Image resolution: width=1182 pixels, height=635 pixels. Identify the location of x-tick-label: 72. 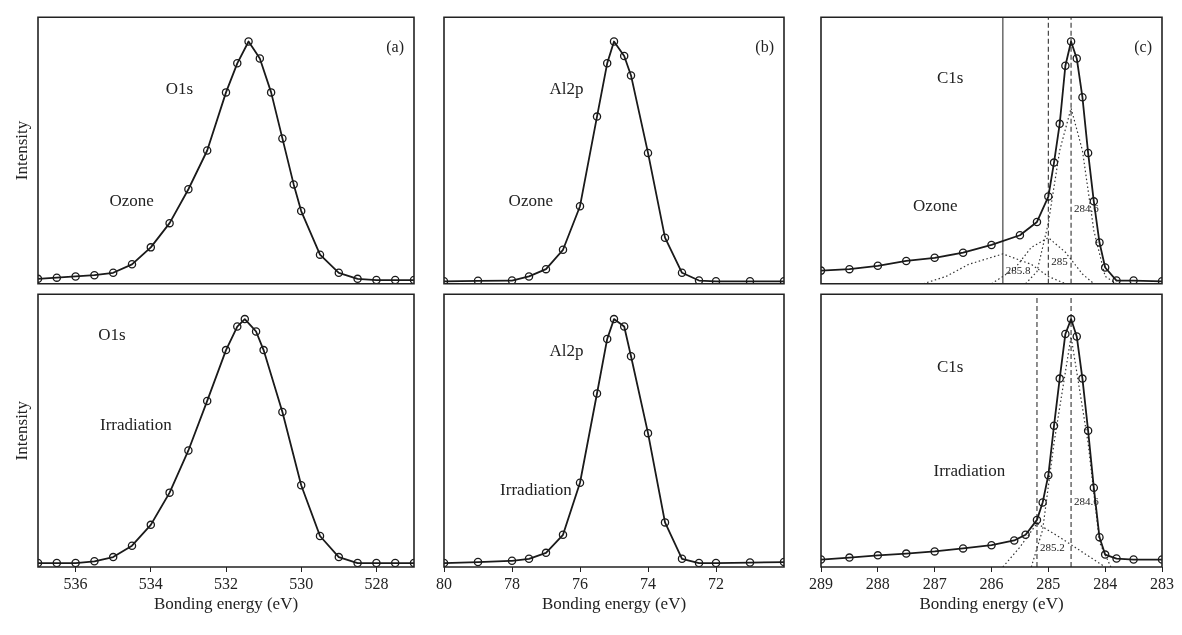
(716, 583).